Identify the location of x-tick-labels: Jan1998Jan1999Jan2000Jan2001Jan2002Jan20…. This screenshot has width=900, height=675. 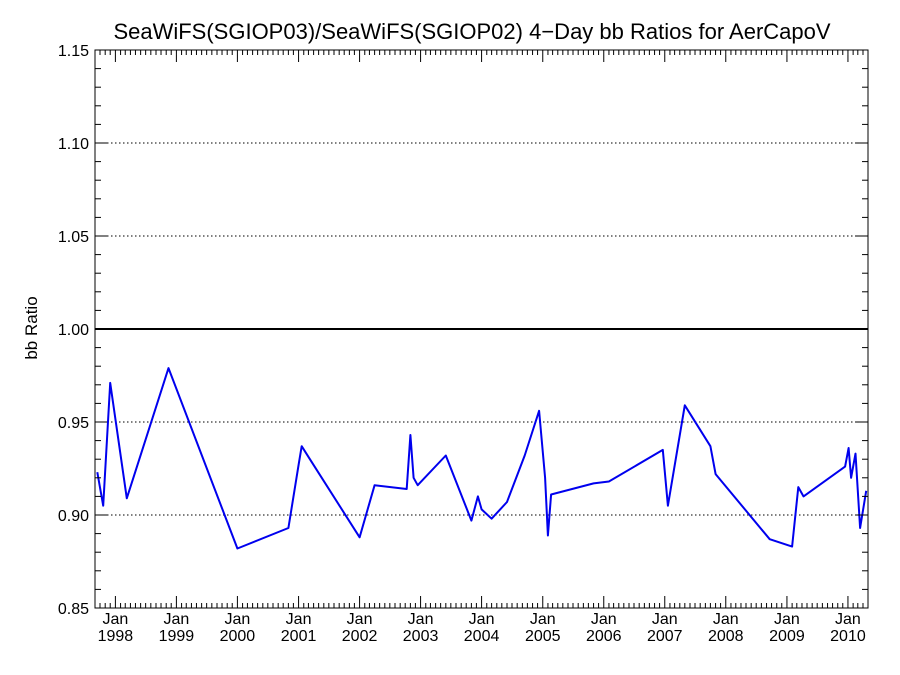
(482, 628).